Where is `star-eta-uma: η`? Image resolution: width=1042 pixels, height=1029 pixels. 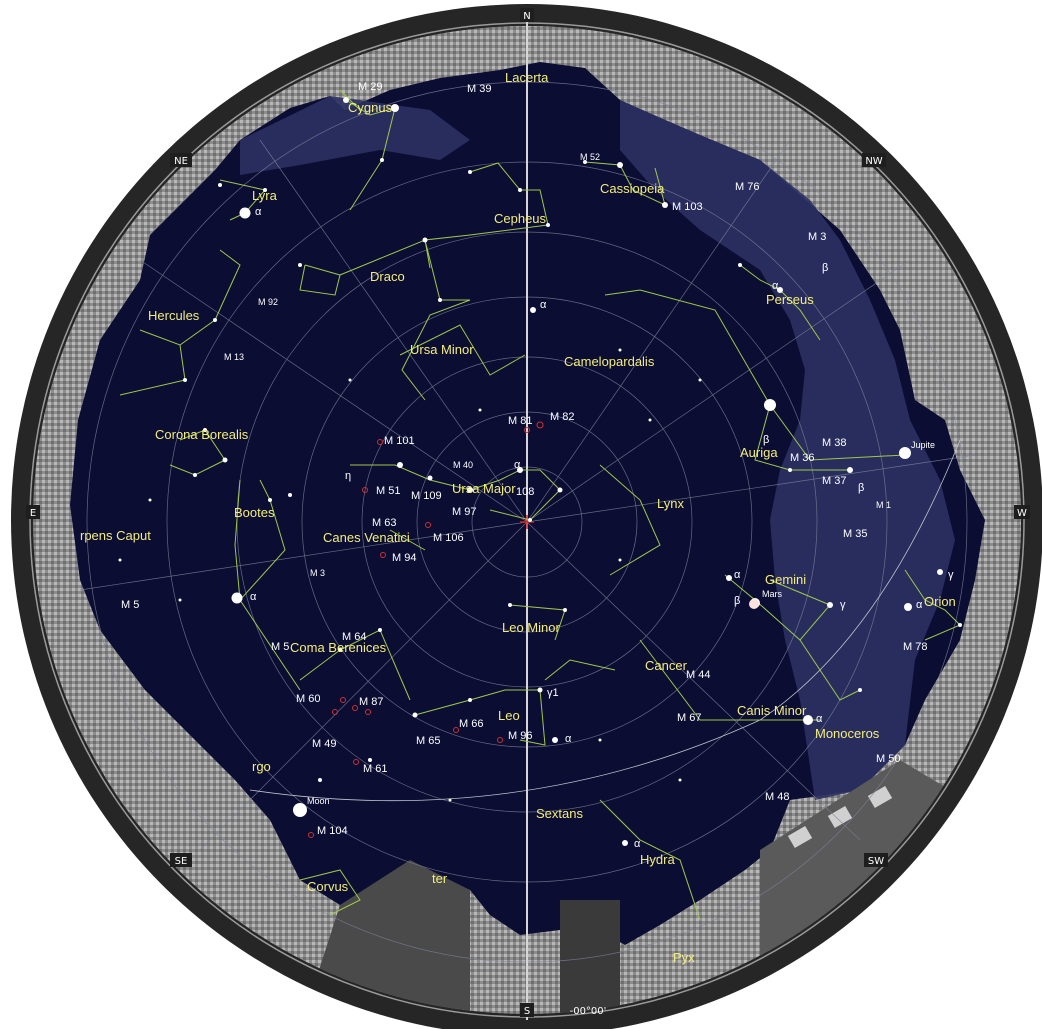 star-eta-uma: η is located at coordinates (348, 476).